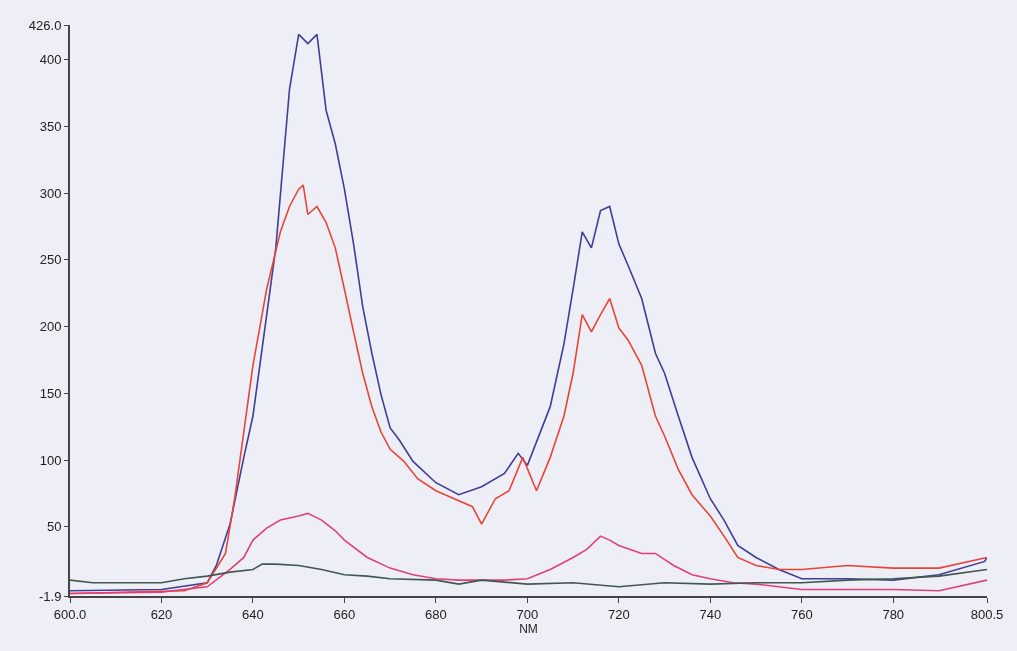 The image size is (1017, 651). I want to click on x-tick-label: 700, so click(527, 614).